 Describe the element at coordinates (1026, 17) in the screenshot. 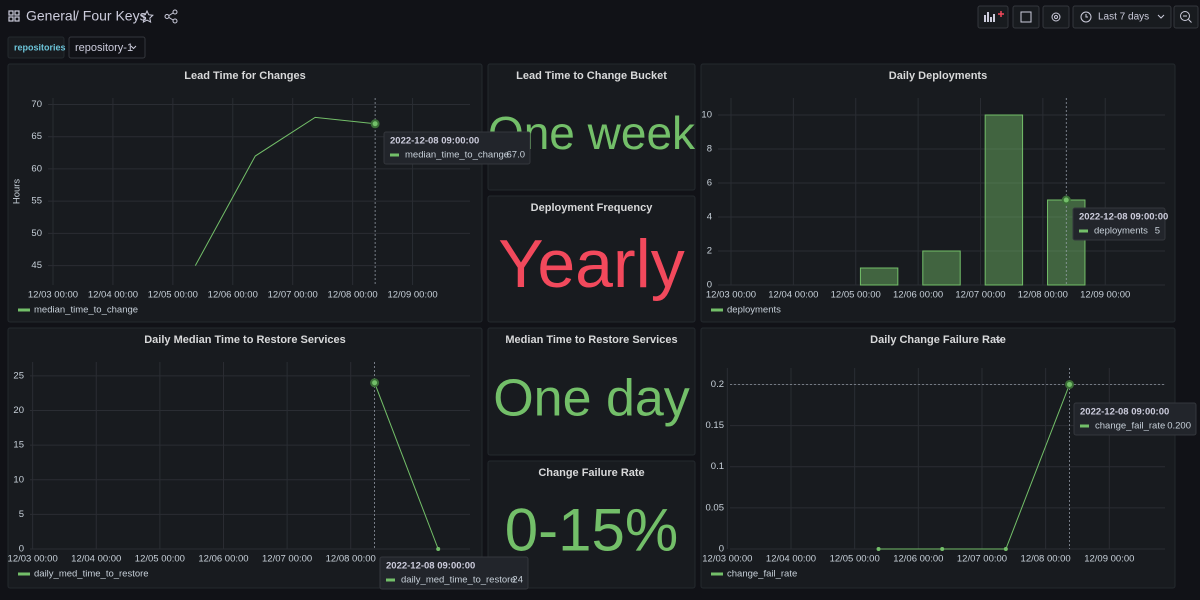

I see `save-button` at that location.